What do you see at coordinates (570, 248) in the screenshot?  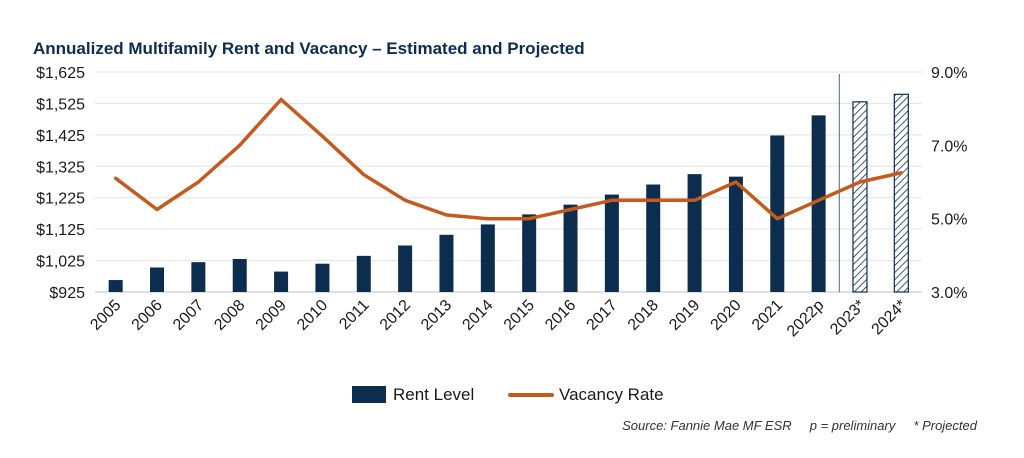 I see `rent-bar-2016` at bounding box center [570, 248].